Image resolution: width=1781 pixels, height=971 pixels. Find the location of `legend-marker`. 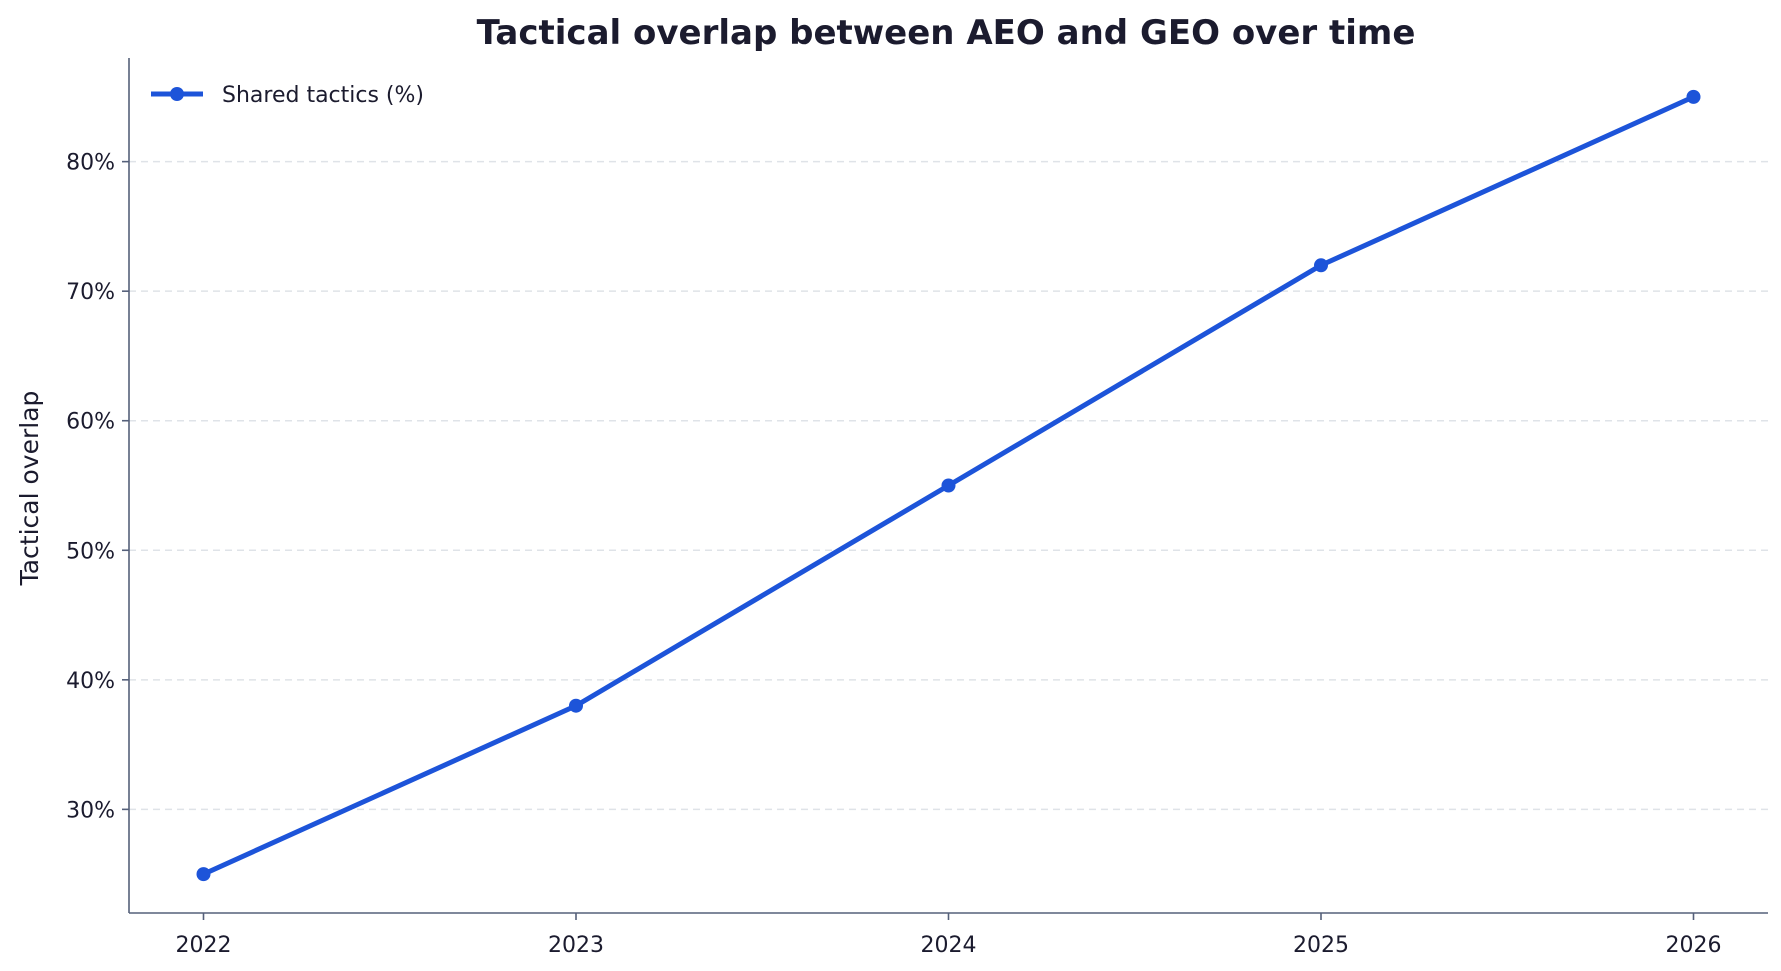

legend-marker is located at coordinates (177, 94).